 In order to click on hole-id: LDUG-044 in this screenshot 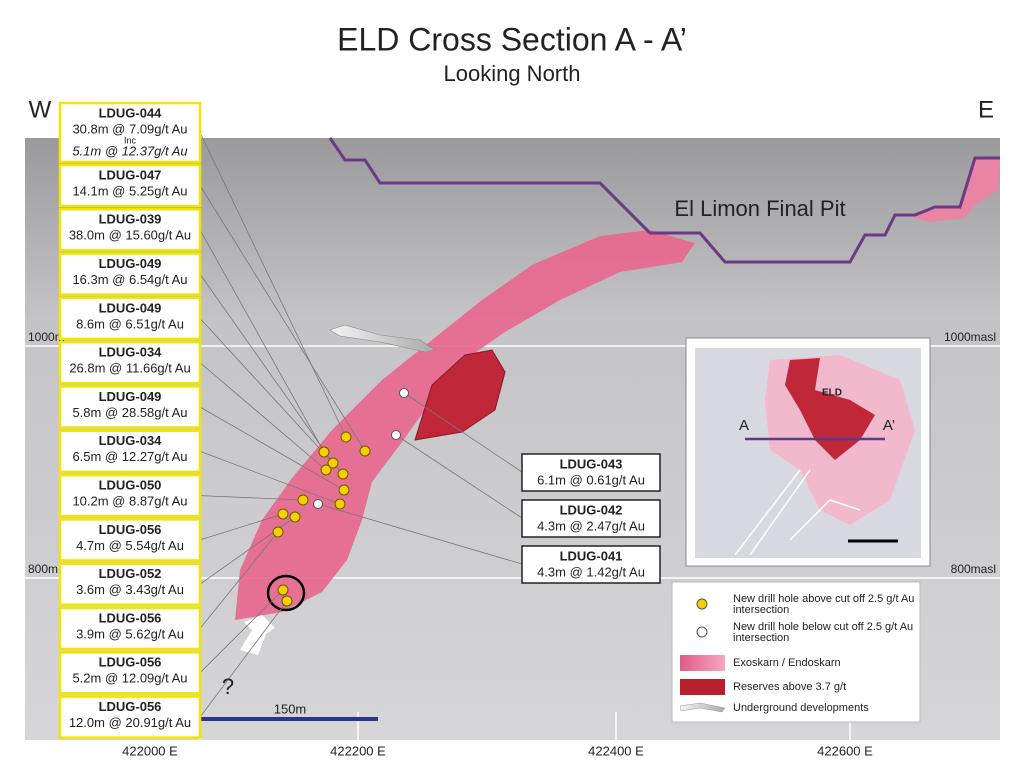, I will do `click(131, 112)`.